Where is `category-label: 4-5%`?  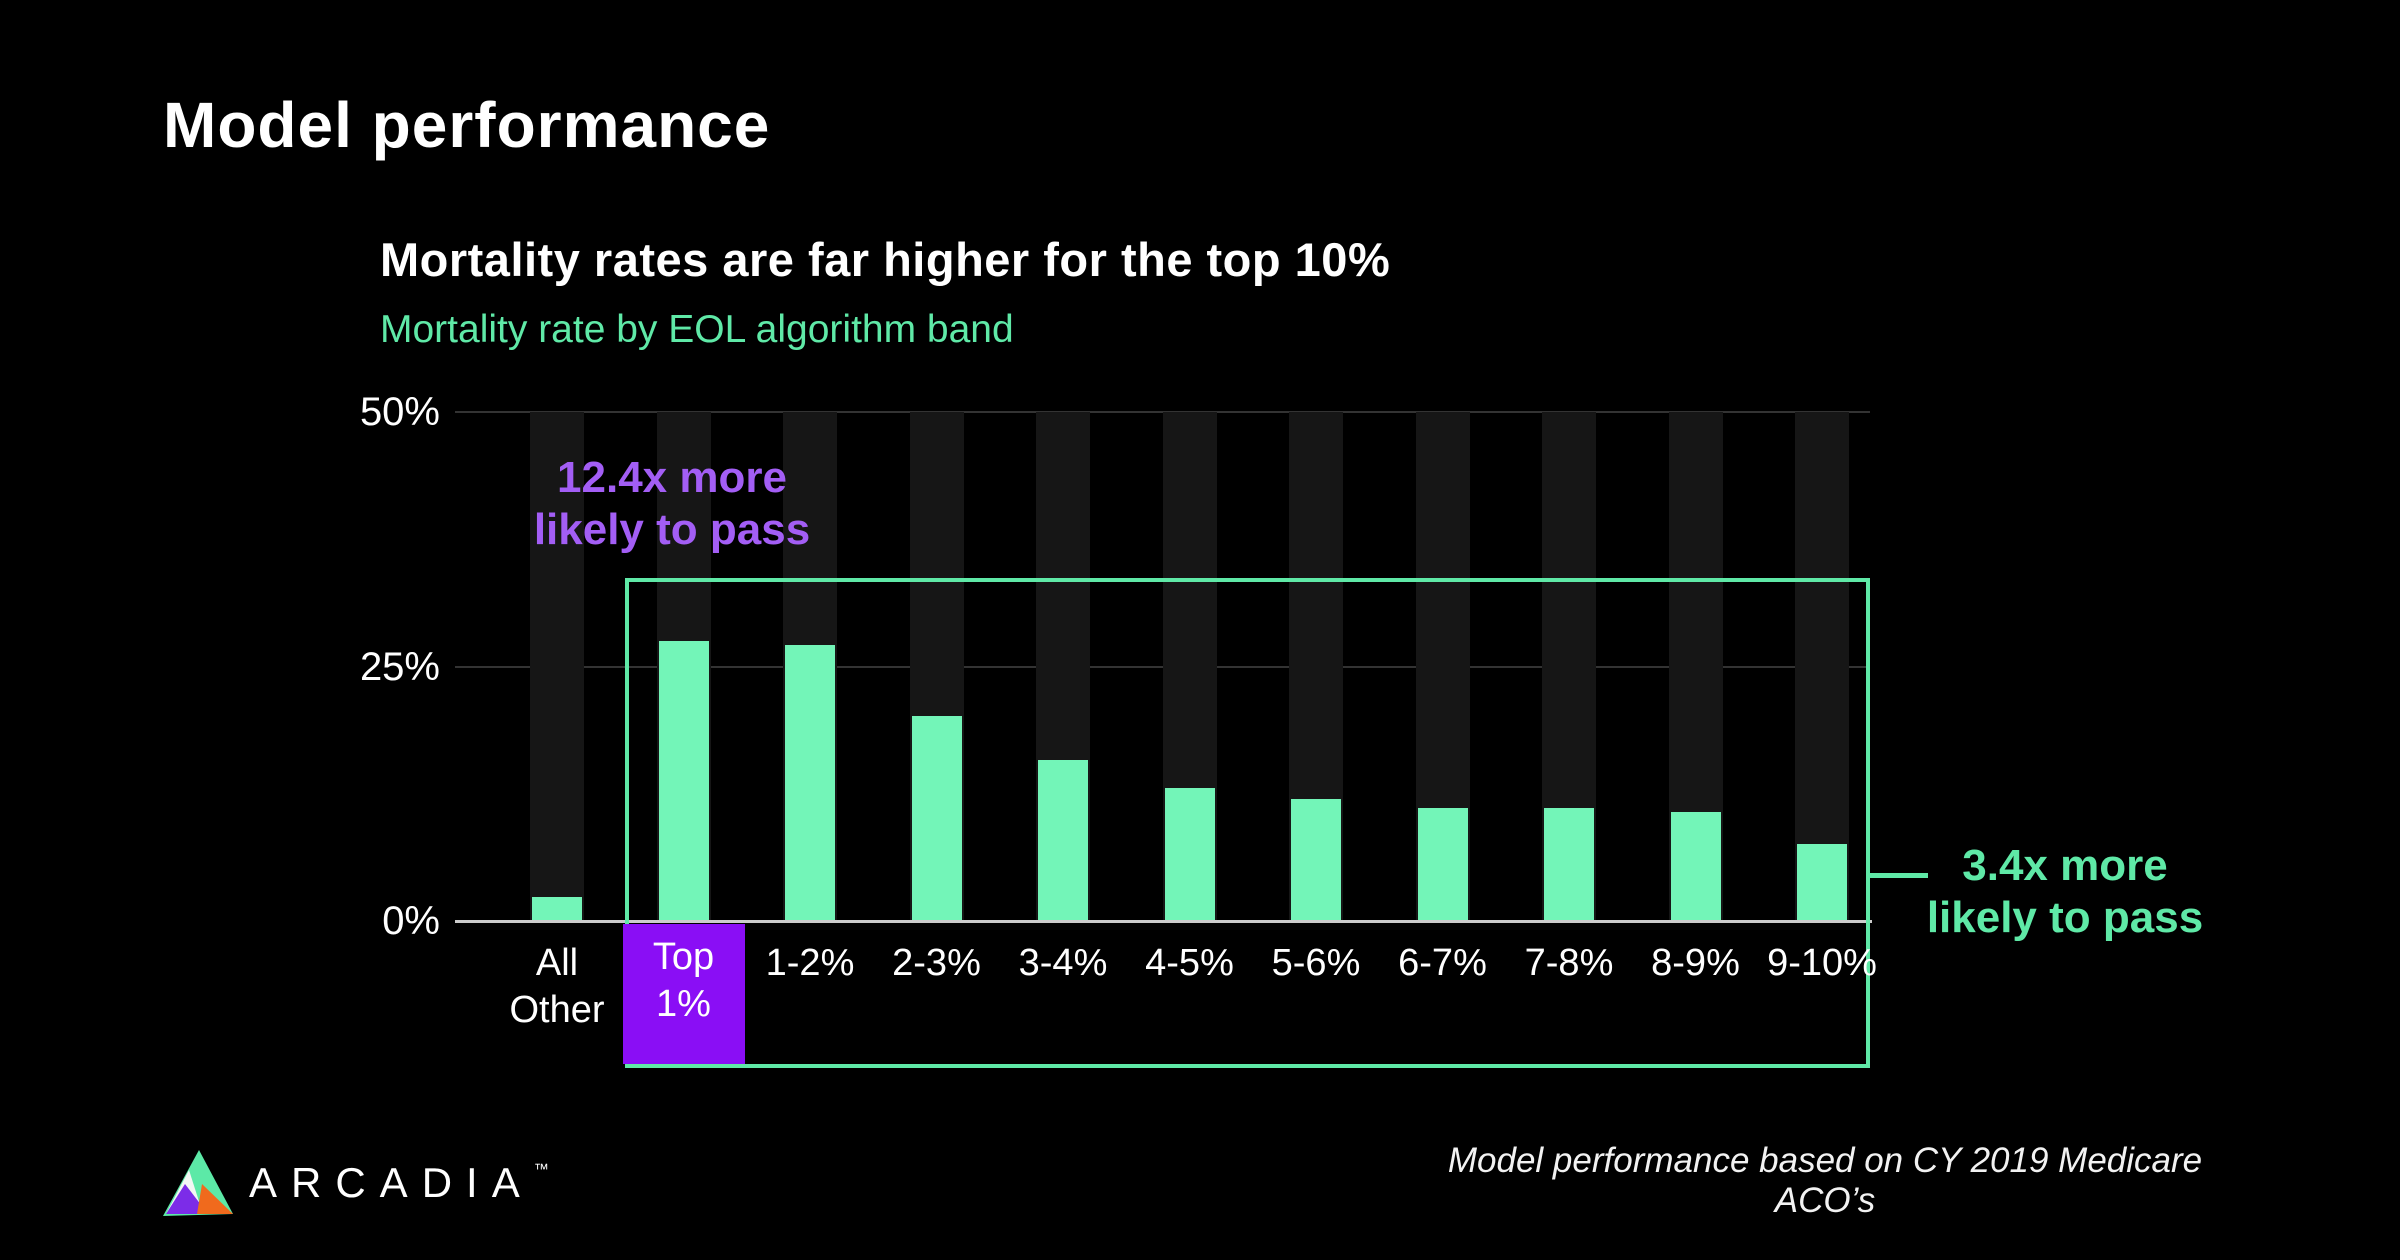 category-label: 4-5% is located at coordinates (1189, 963).